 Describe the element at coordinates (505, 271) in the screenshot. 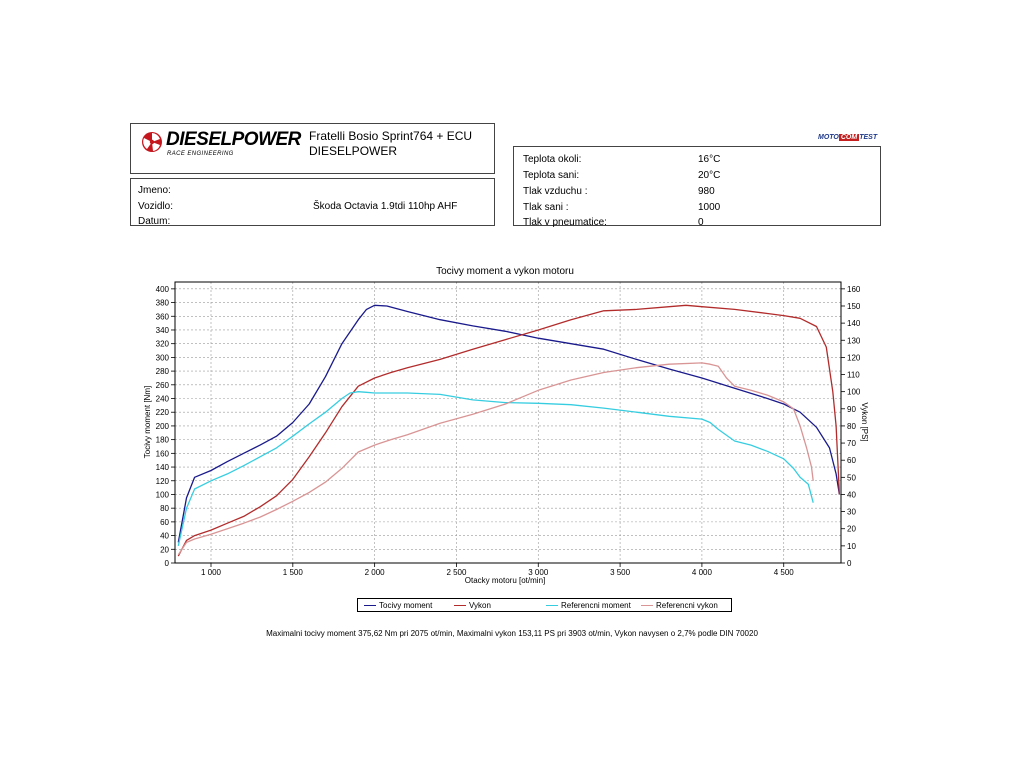

I see `chart-title: Tocivy moment a vykon motoru` at that location.